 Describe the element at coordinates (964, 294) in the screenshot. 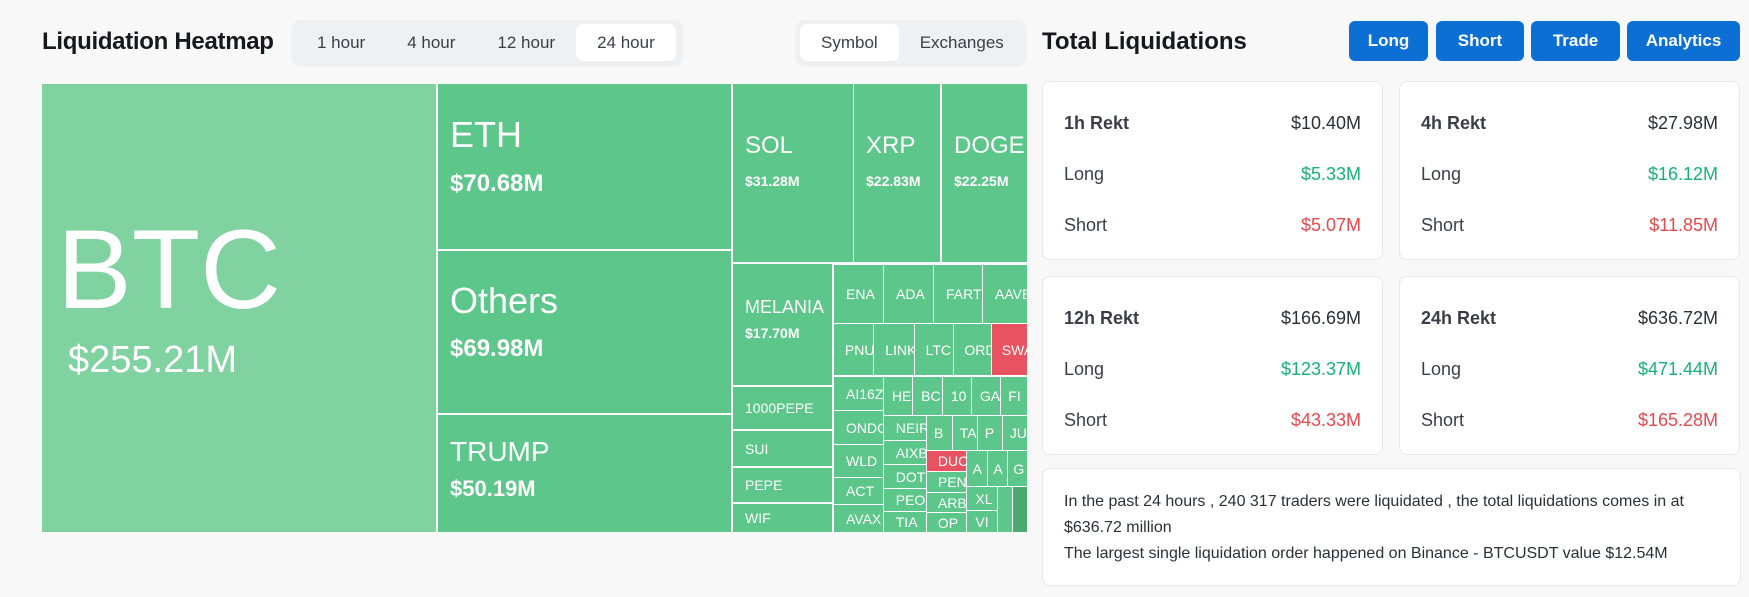

I see `tile-symbol: FARTCOIN` at that location.